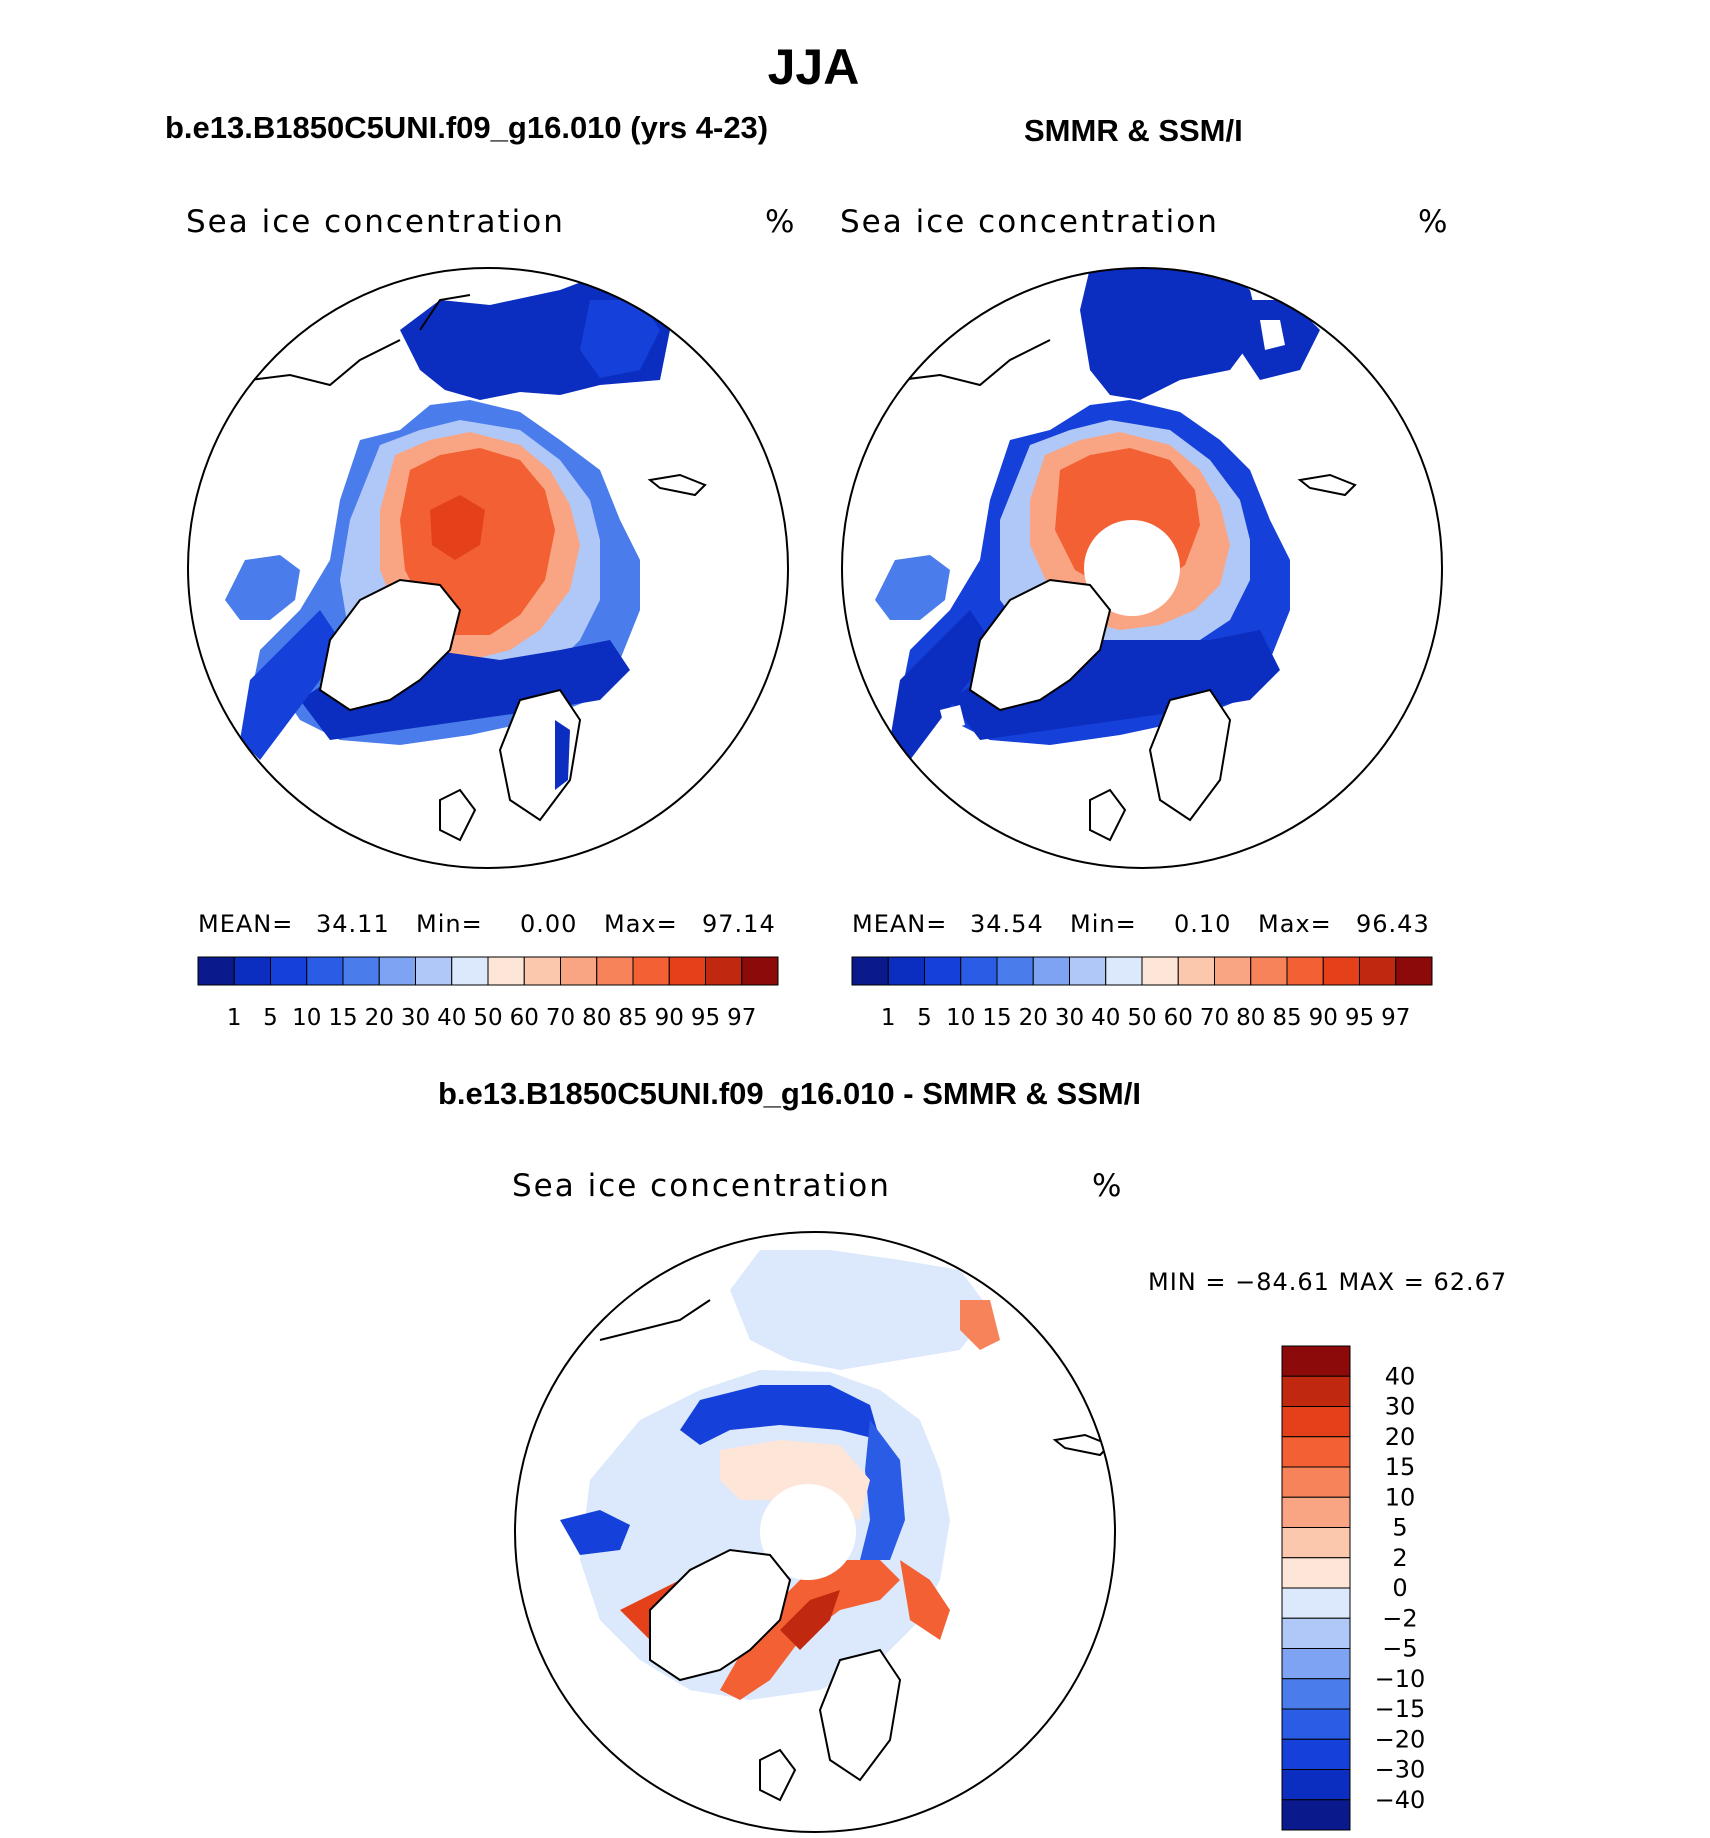  Describe the element at coordinates (306, 1018) in the screenshot. I see `panel1-colorbar-label: 10` at that location.